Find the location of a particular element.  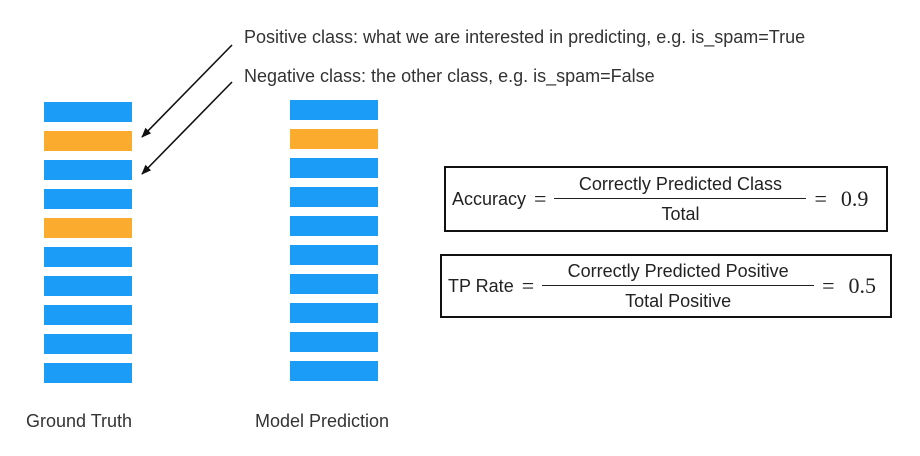

accuracy-fraction: Correctly Predicted Class Total is located at coordinates (680, 199).